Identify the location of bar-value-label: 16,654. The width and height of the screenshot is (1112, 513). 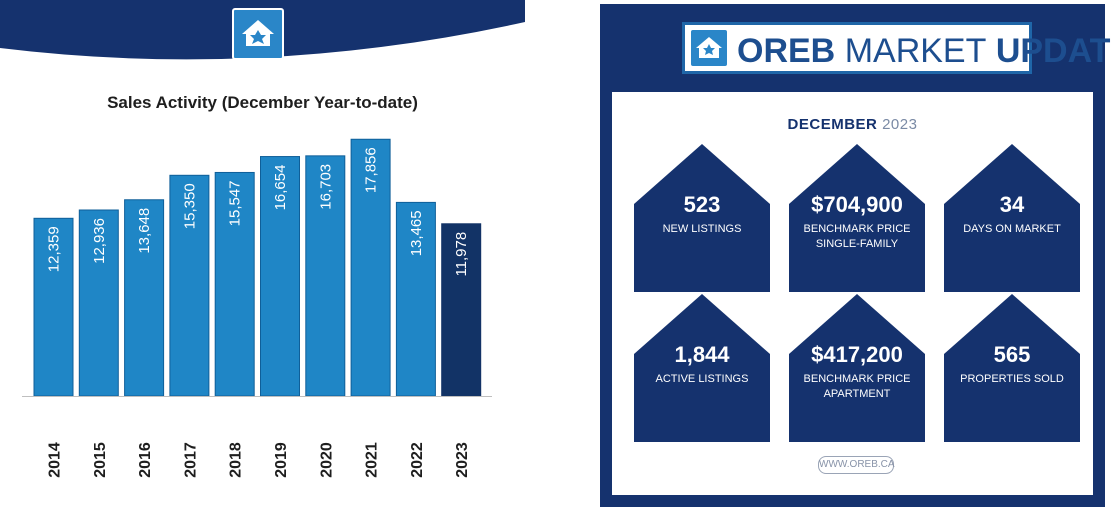
(280, 188).